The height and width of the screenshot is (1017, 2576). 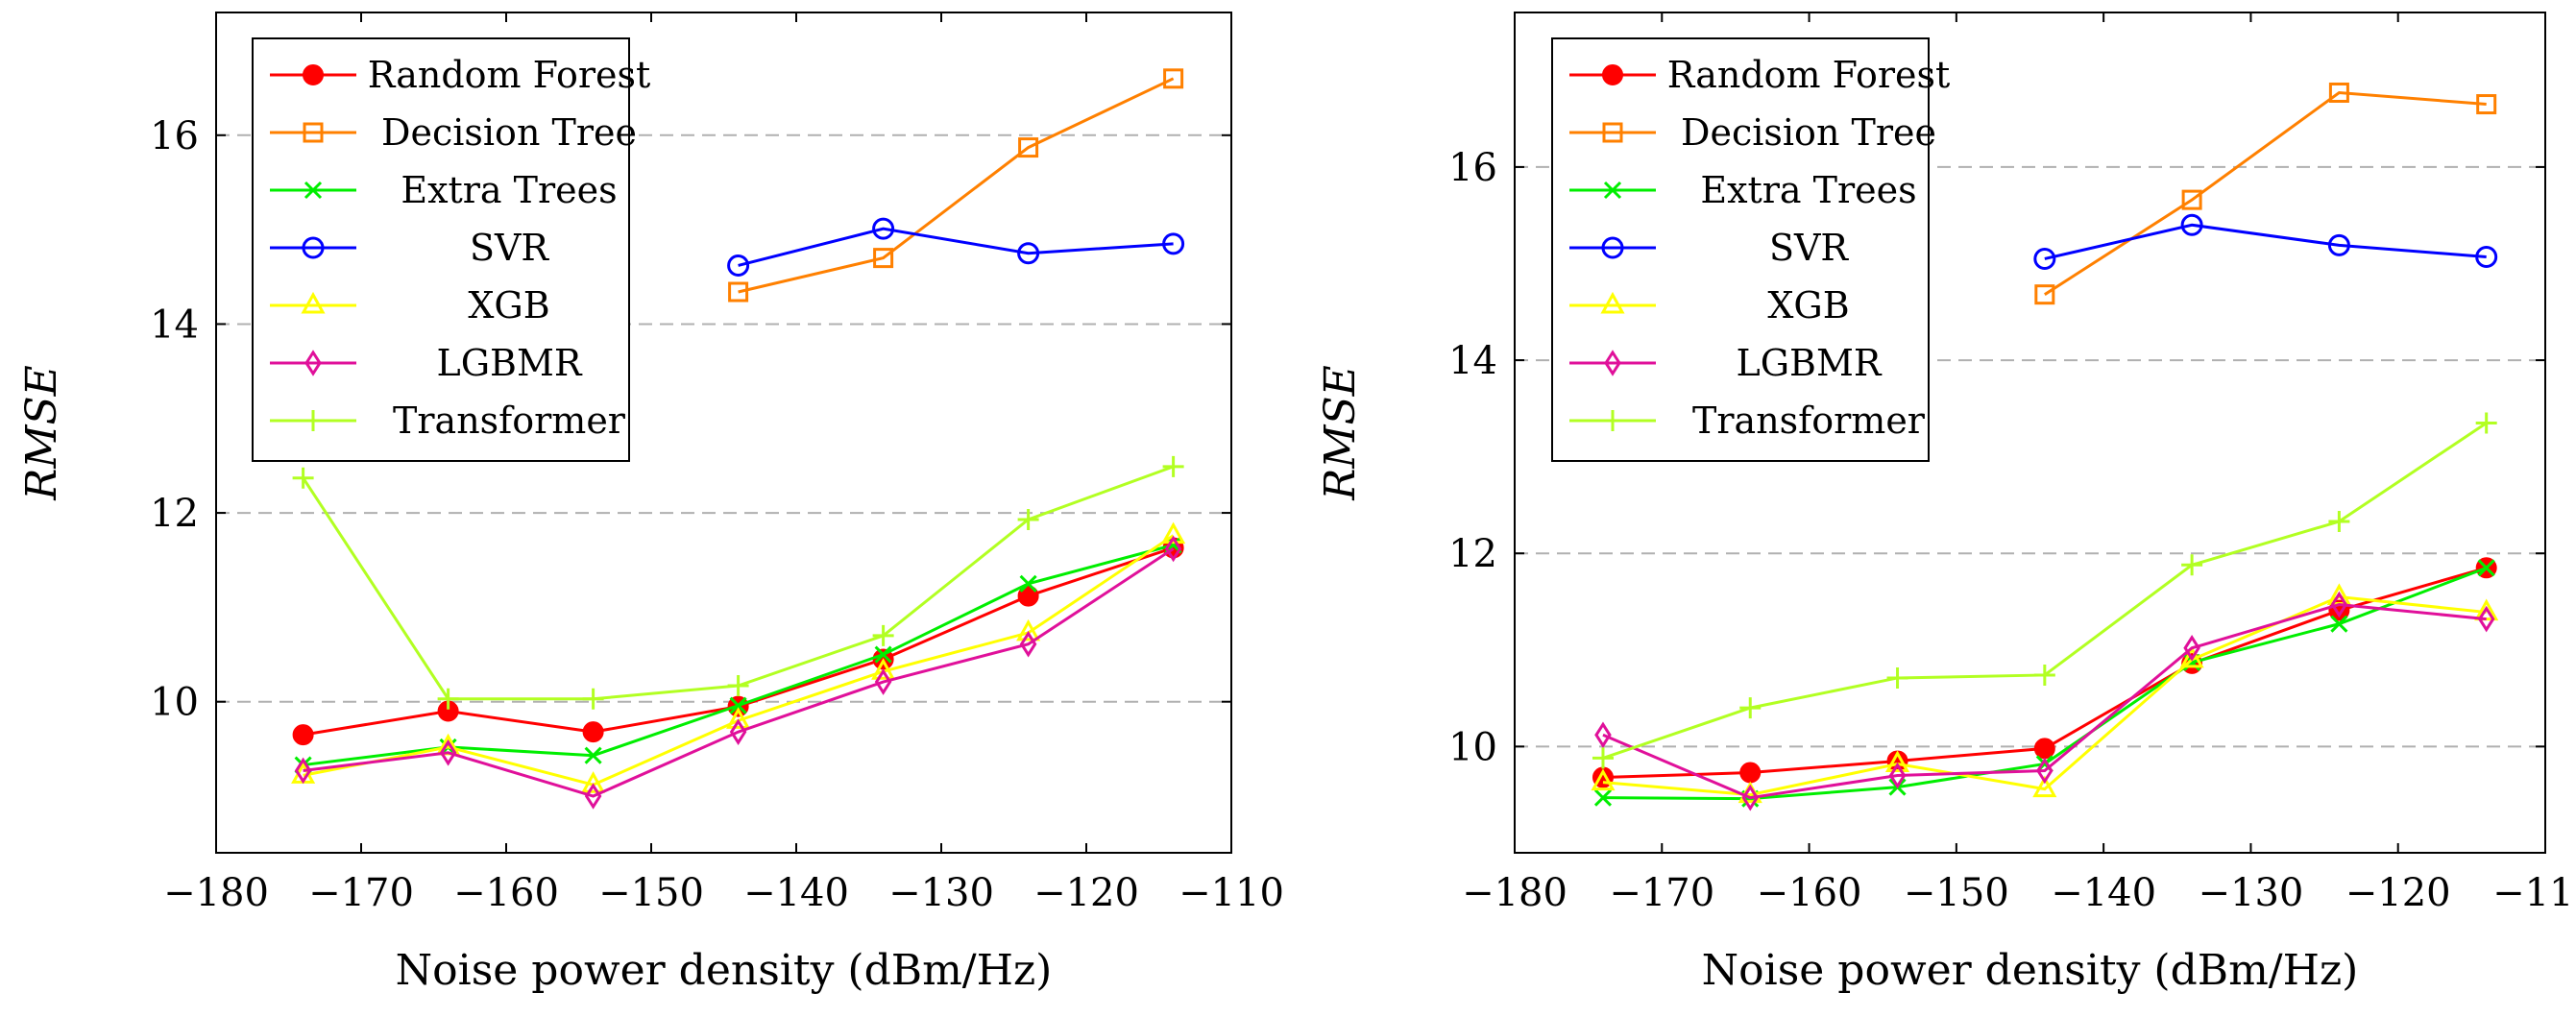 I want to click on legend-item-random-forest: Random Forest, so click(x=460, y=75).